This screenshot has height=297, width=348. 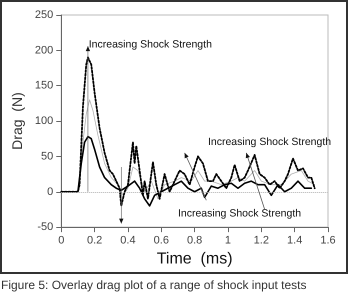 I want to click on y-tick-label: 50, so click(x=47, y=156).